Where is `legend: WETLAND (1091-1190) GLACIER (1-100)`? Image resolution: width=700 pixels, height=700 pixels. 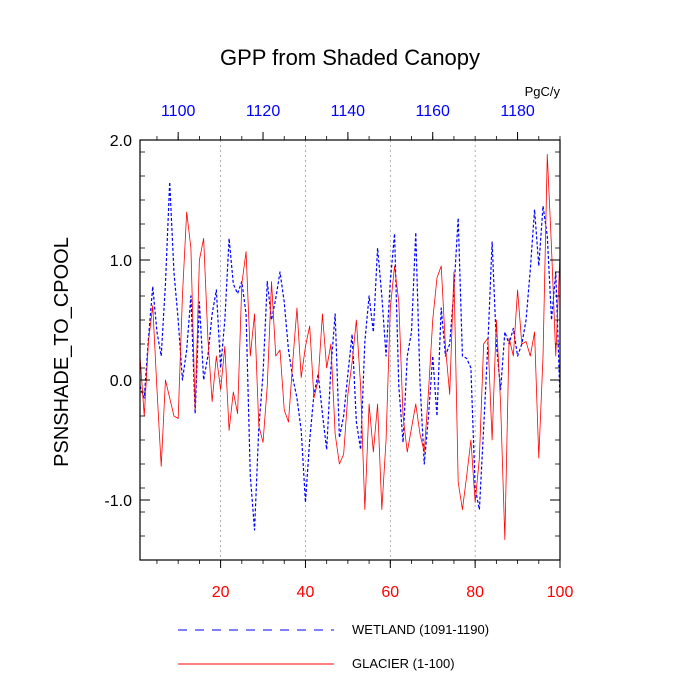
legend: WETLAND (1091-1190) GLACIER (1-100) is located at coordinates (333, 646).